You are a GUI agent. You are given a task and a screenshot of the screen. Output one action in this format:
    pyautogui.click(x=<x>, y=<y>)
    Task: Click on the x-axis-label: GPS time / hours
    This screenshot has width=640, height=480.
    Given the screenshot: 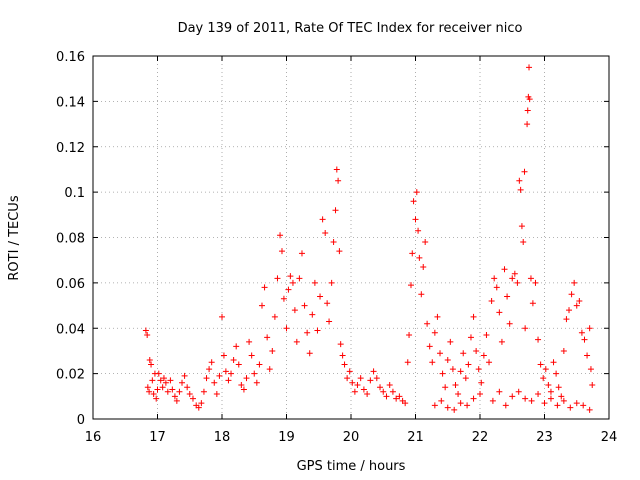 What is the action you would take?
    pyautogui.click(x=351, y=466)
    